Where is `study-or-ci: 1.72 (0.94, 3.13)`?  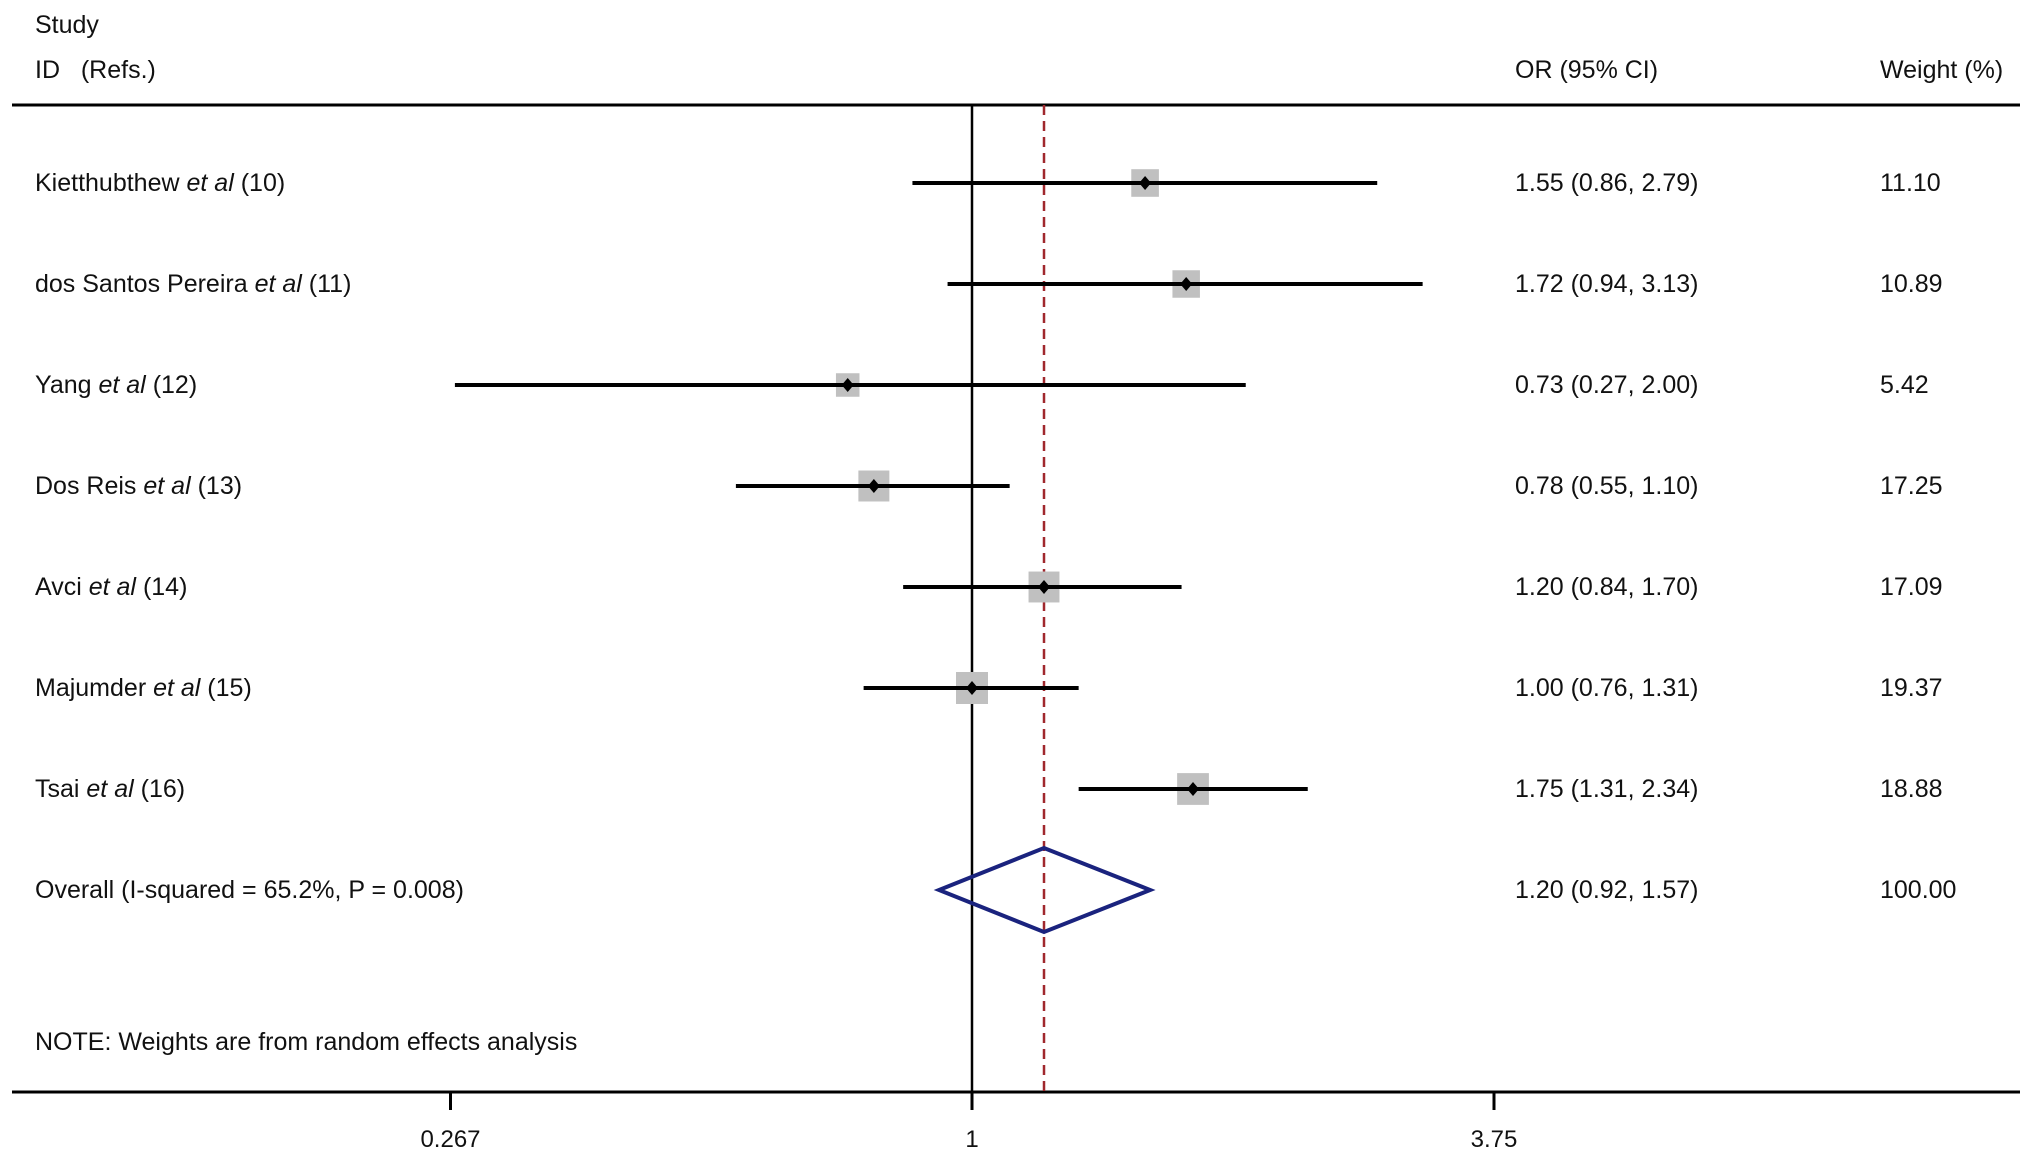 study-or-ci: 1.72 (0.94, 3.13) is located at coordinates (1607, 284).